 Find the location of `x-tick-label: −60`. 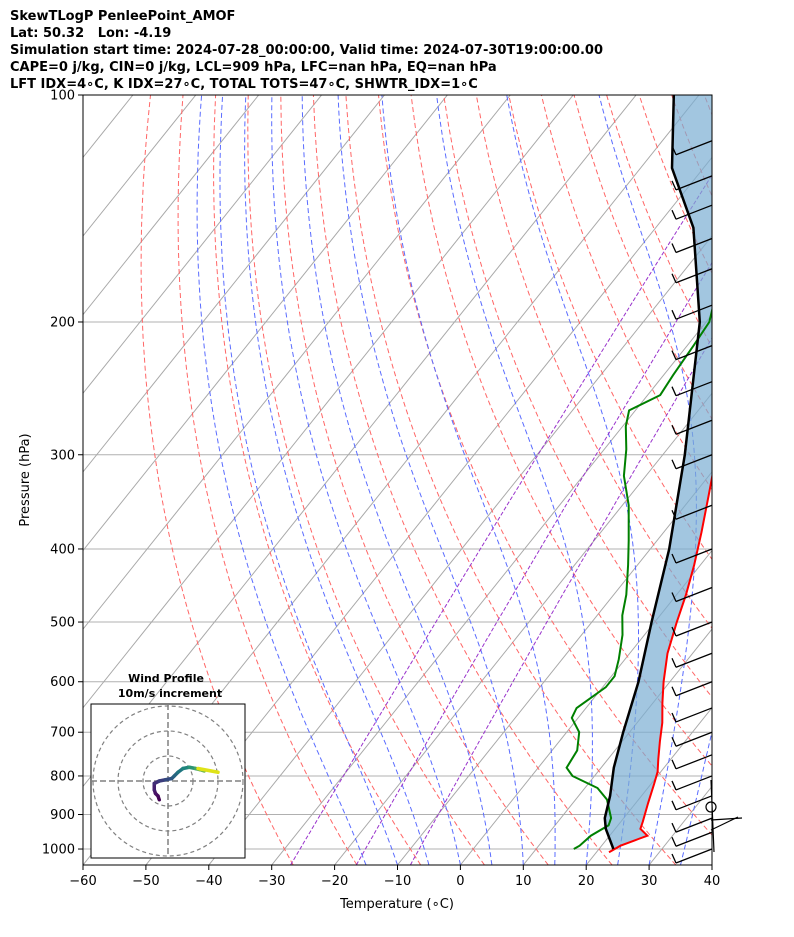

x-tick-label: −60 is located at coordinates (82, 881).